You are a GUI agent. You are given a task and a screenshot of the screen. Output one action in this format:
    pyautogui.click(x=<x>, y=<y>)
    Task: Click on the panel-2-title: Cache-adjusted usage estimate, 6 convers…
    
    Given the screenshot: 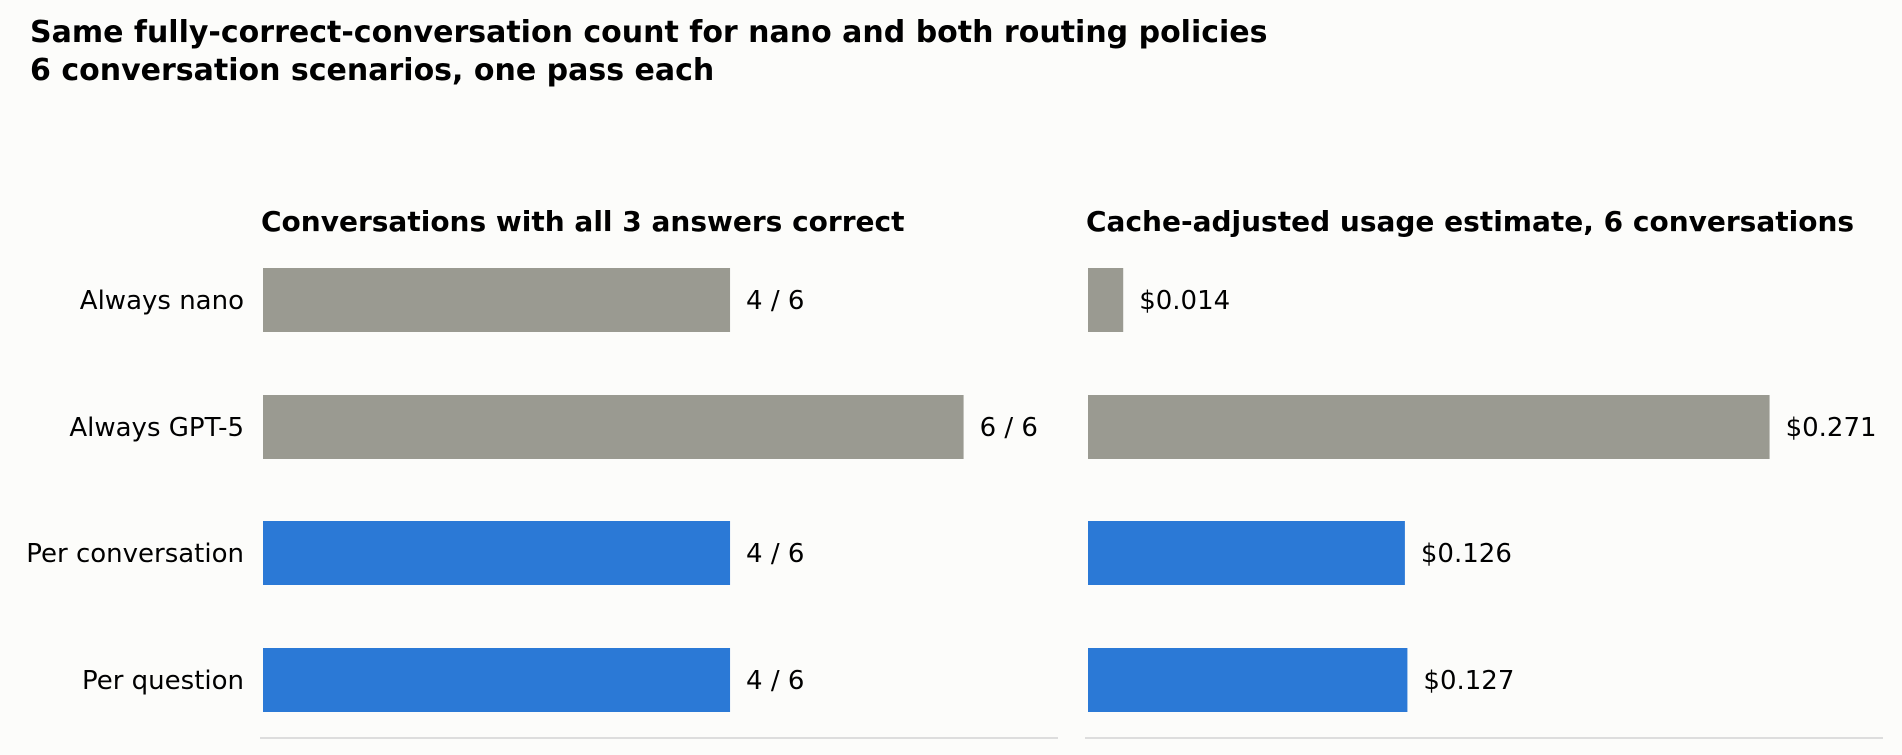 What is the action you would take?
    pyautogui.click(x=1470, y=221)
    